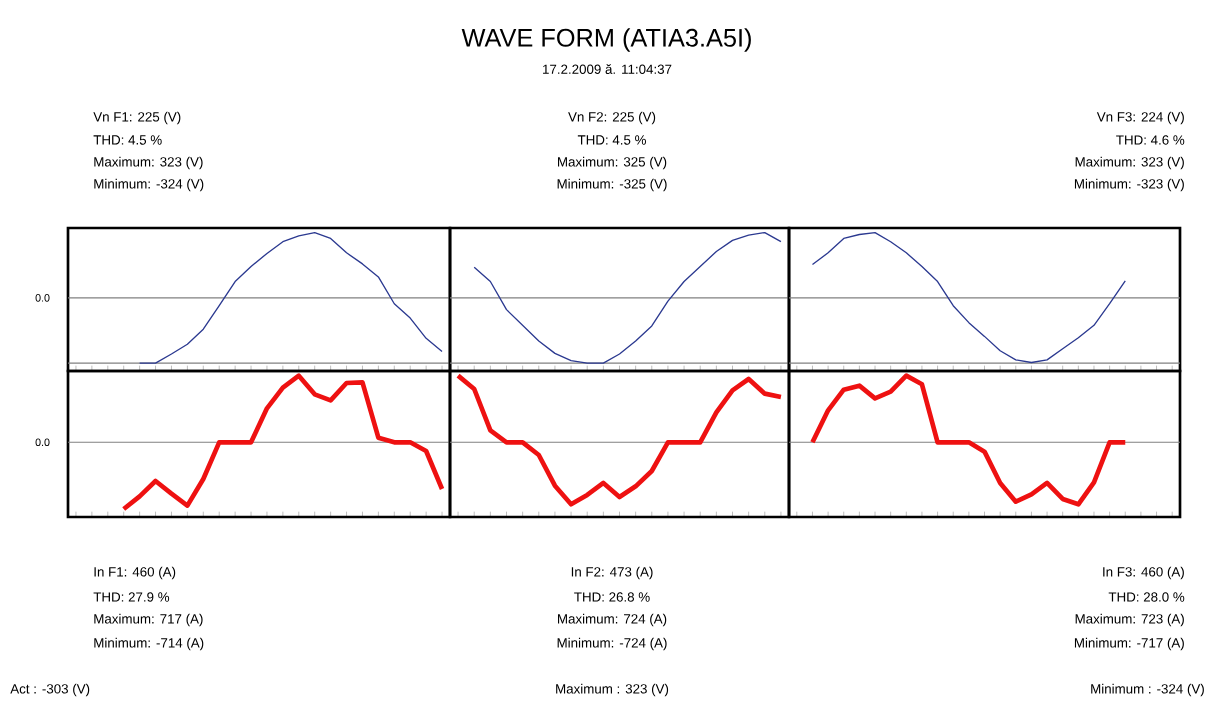 The image size is (1215, 723). Describe the element at coordinates (612, 163) in the screenshot. I see `text: Maximum: 325 (V)` at that location.